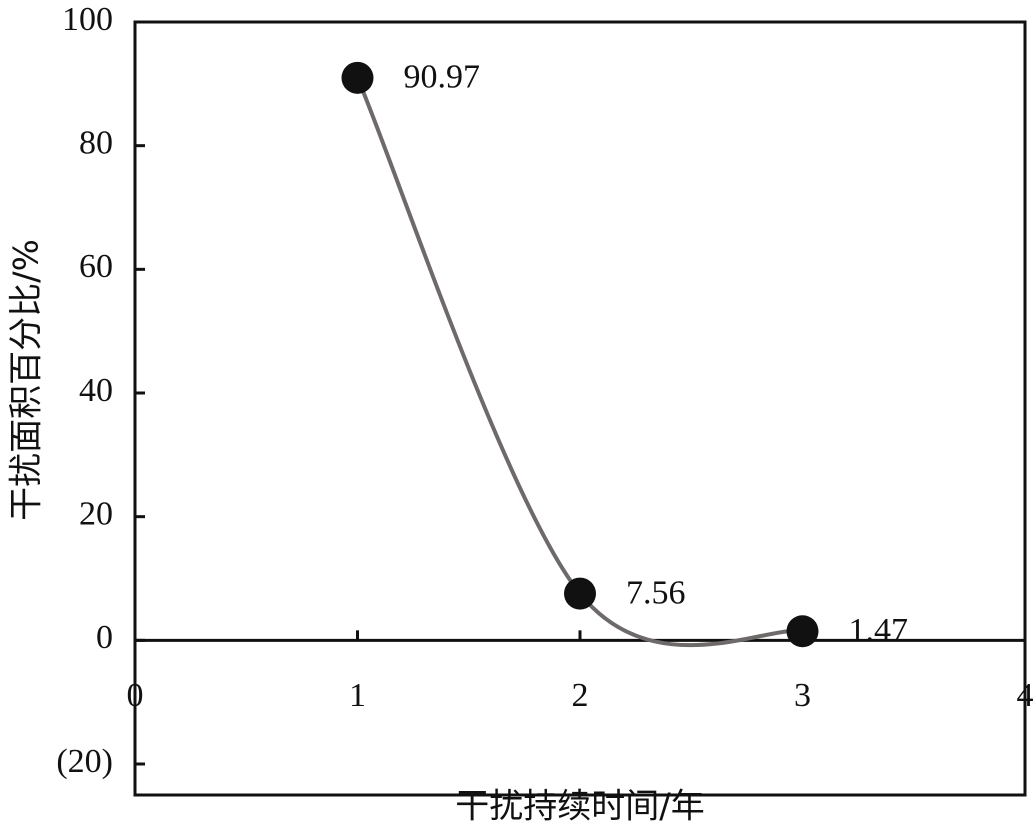  Describe the element at coordinates (96, 513) in the screenshot. I see `y-tick-label: 20` at that location.